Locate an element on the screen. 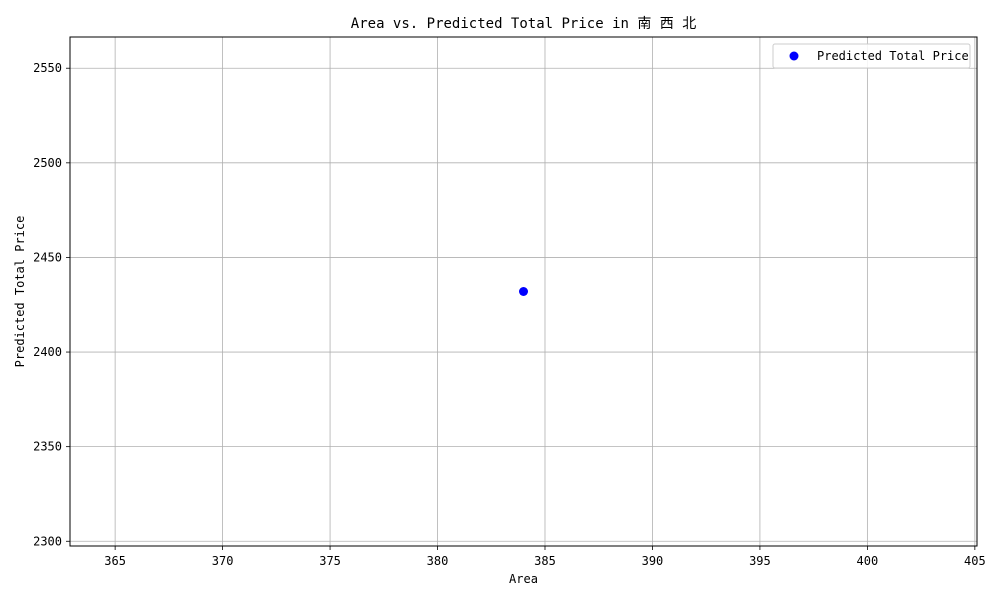 The image size is (1000, 600). x-tick-label: 375 is located at coordinates (330, 561).